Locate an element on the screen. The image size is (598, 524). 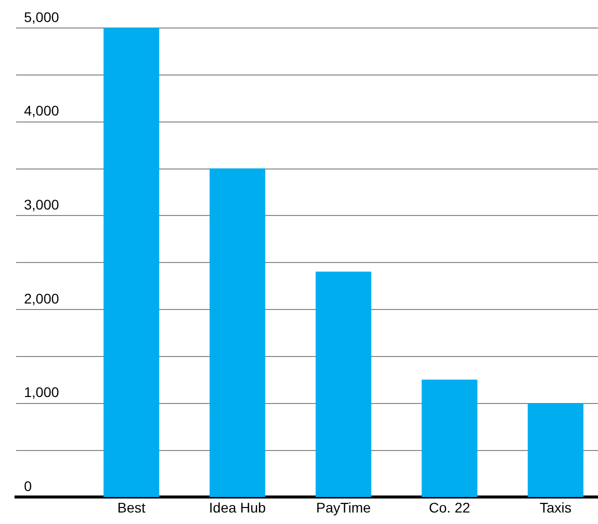
x-tick-label: Co. 22 is located at coordinates (449, 507).